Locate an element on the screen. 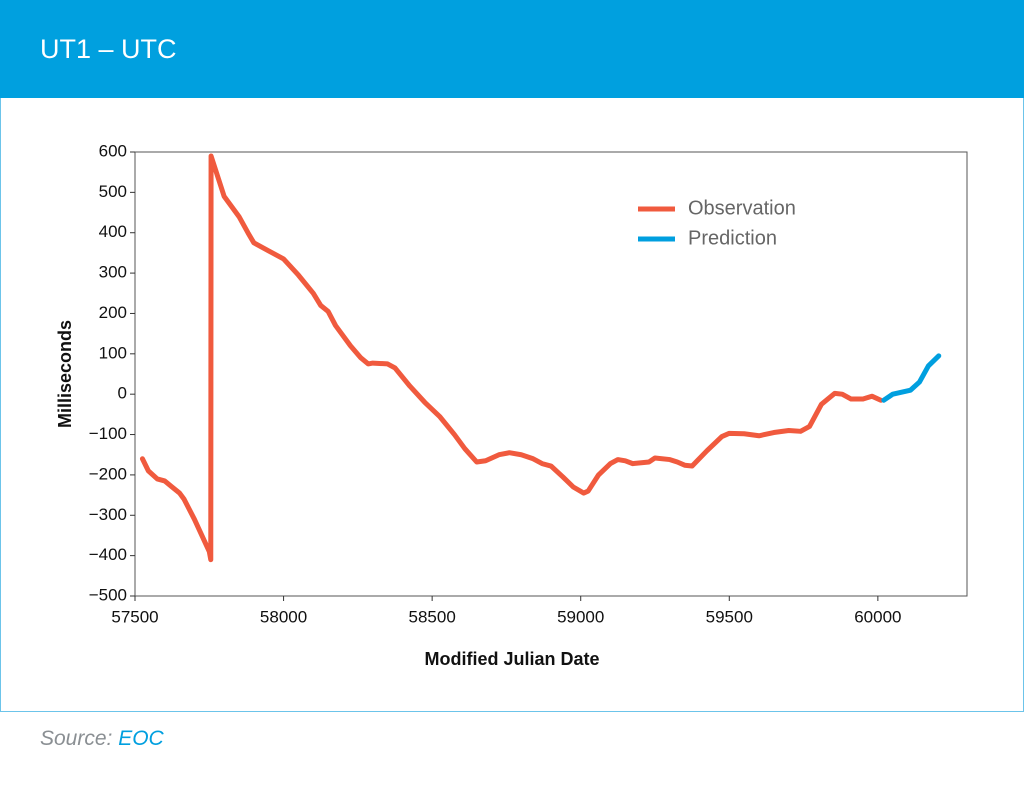 Image resolution: width=1024 pixels, height=795 pixels. source-prefix: Source: is located at coordinates (76, 738).